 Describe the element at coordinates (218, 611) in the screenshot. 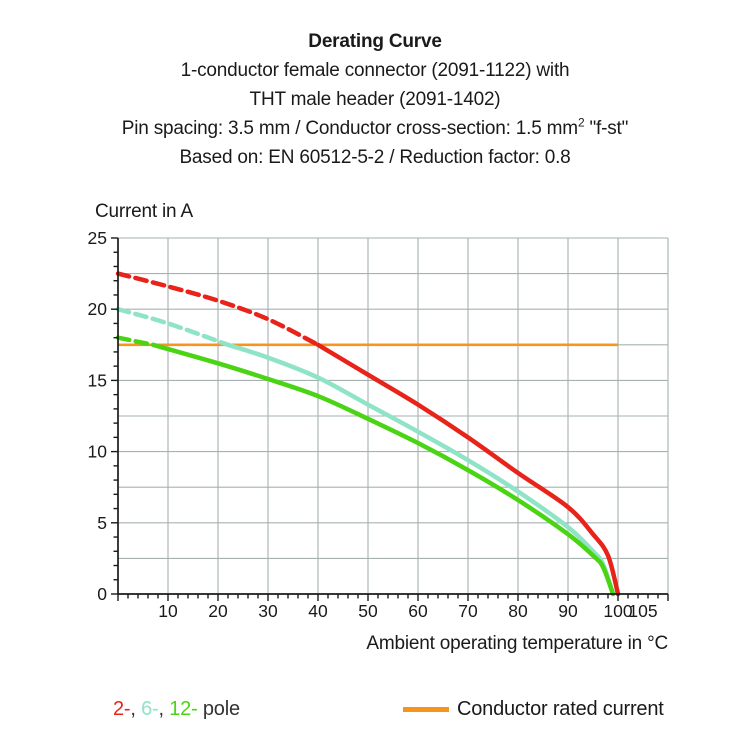

I see `x-tick-label: 20` at that location.